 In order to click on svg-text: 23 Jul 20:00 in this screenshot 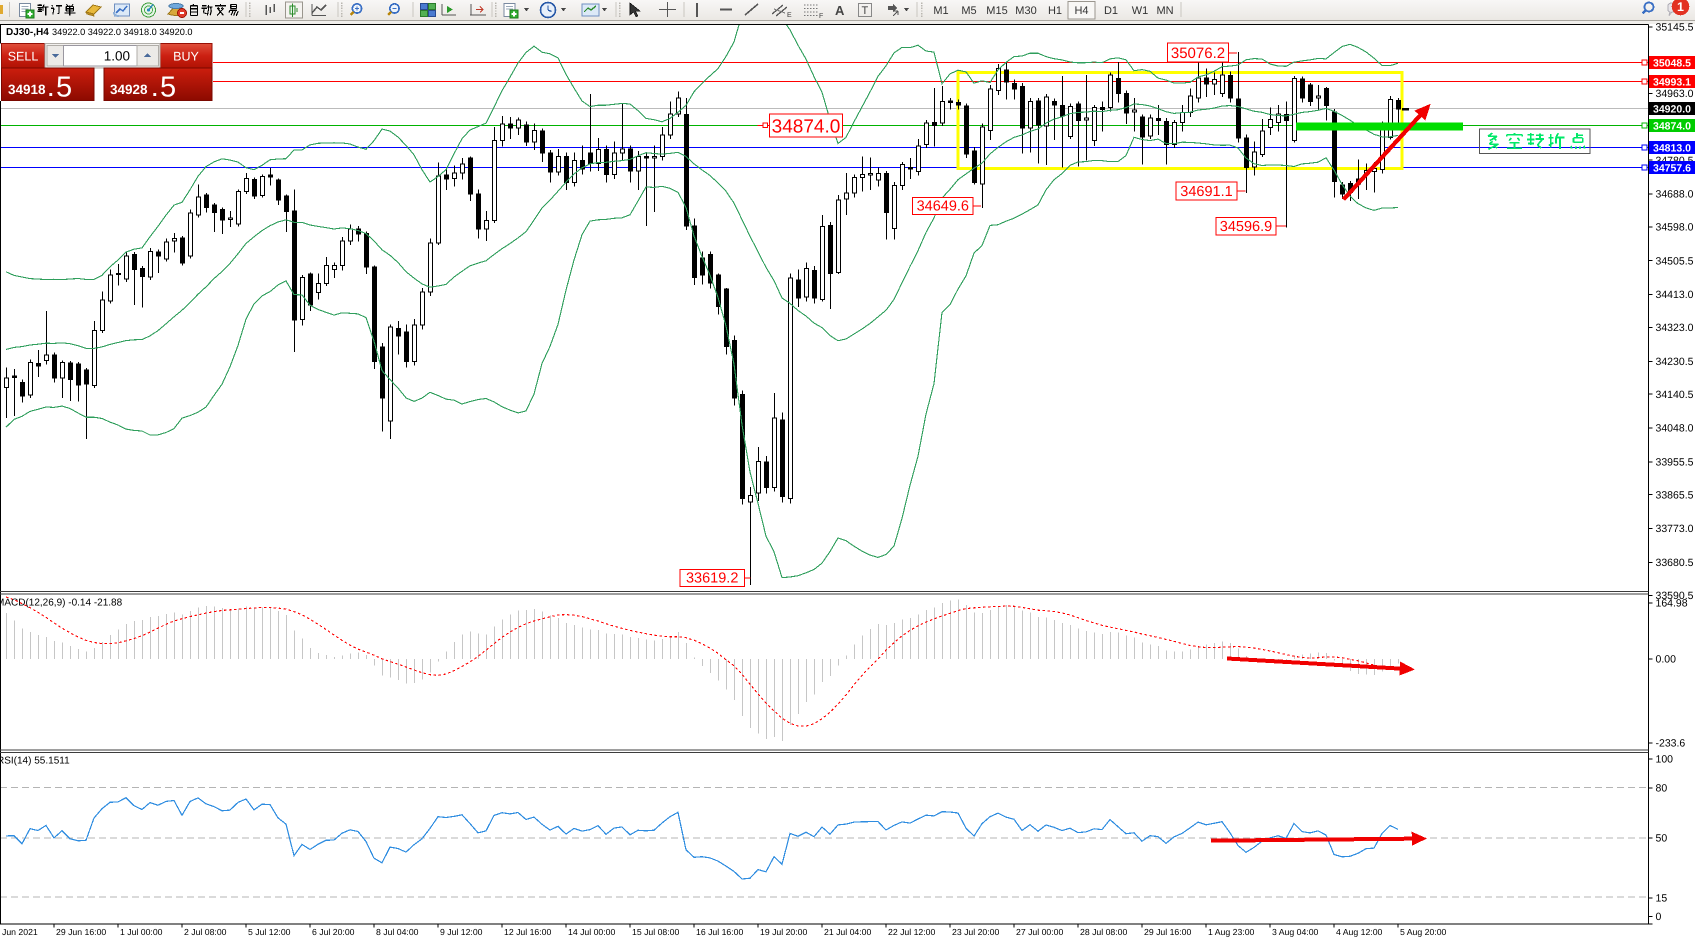, I will do `click(976, 932)`.